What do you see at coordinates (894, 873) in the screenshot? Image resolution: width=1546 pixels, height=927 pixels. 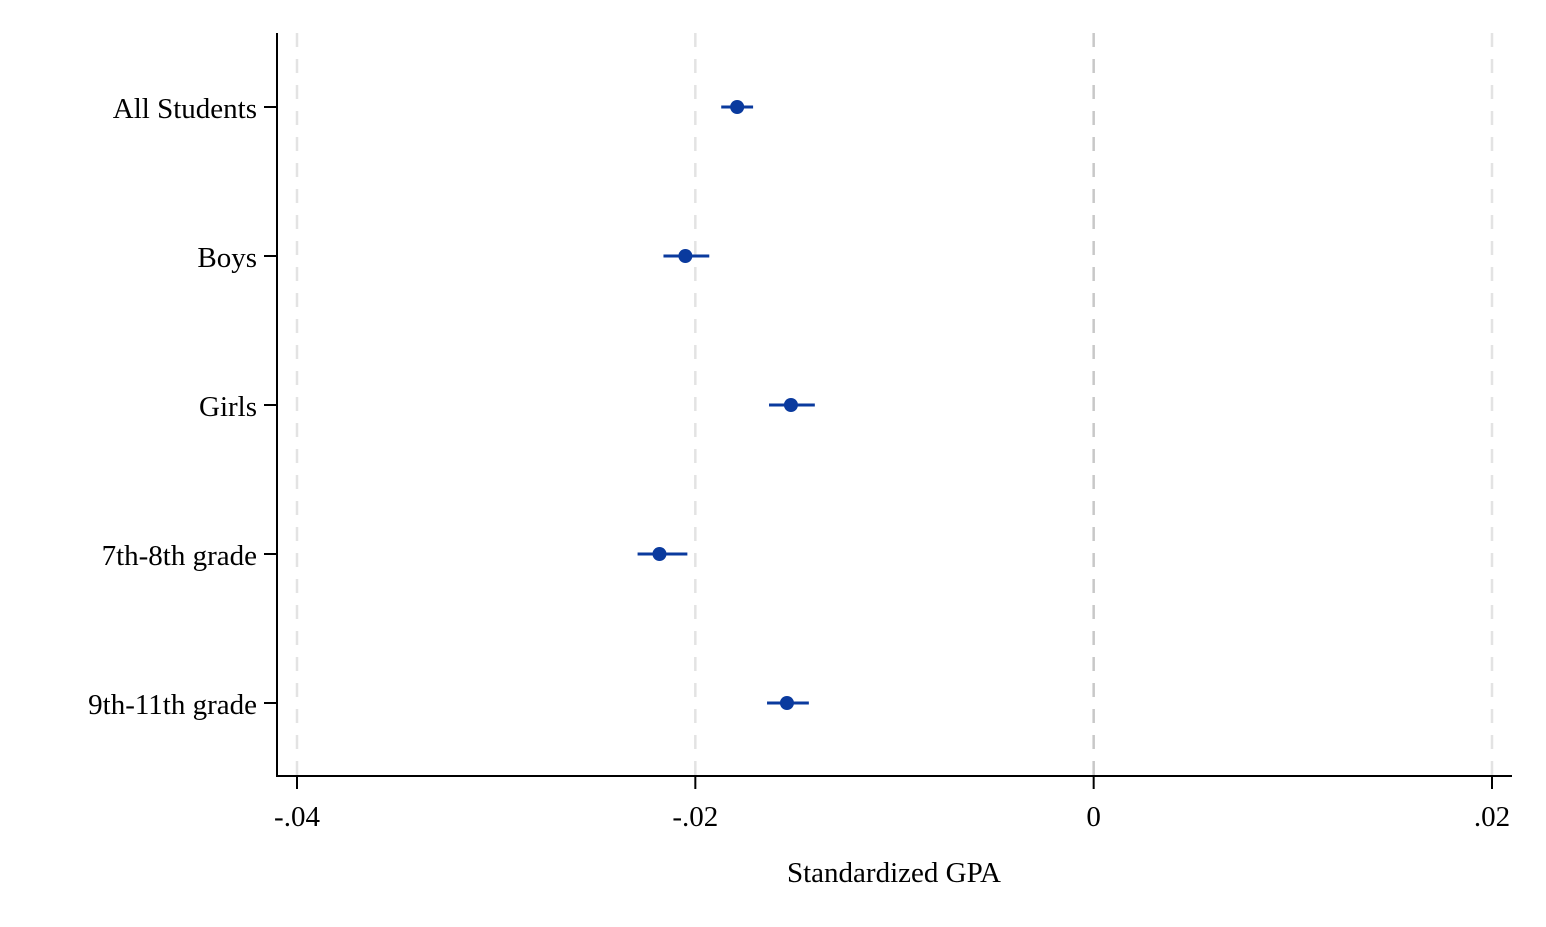 I see `x-axis-title: Standardized GPA` at bounding box center [894, 873].